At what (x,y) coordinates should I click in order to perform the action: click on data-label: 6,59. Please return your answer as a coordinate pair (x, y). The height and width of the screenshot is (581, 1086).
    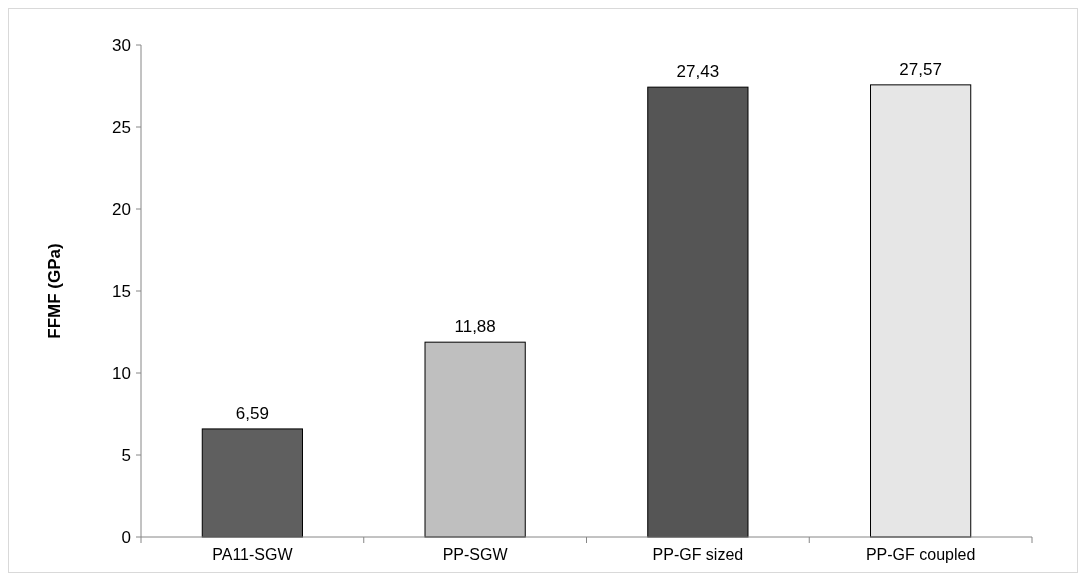
    Looking at the image, I should click on (252, 413).